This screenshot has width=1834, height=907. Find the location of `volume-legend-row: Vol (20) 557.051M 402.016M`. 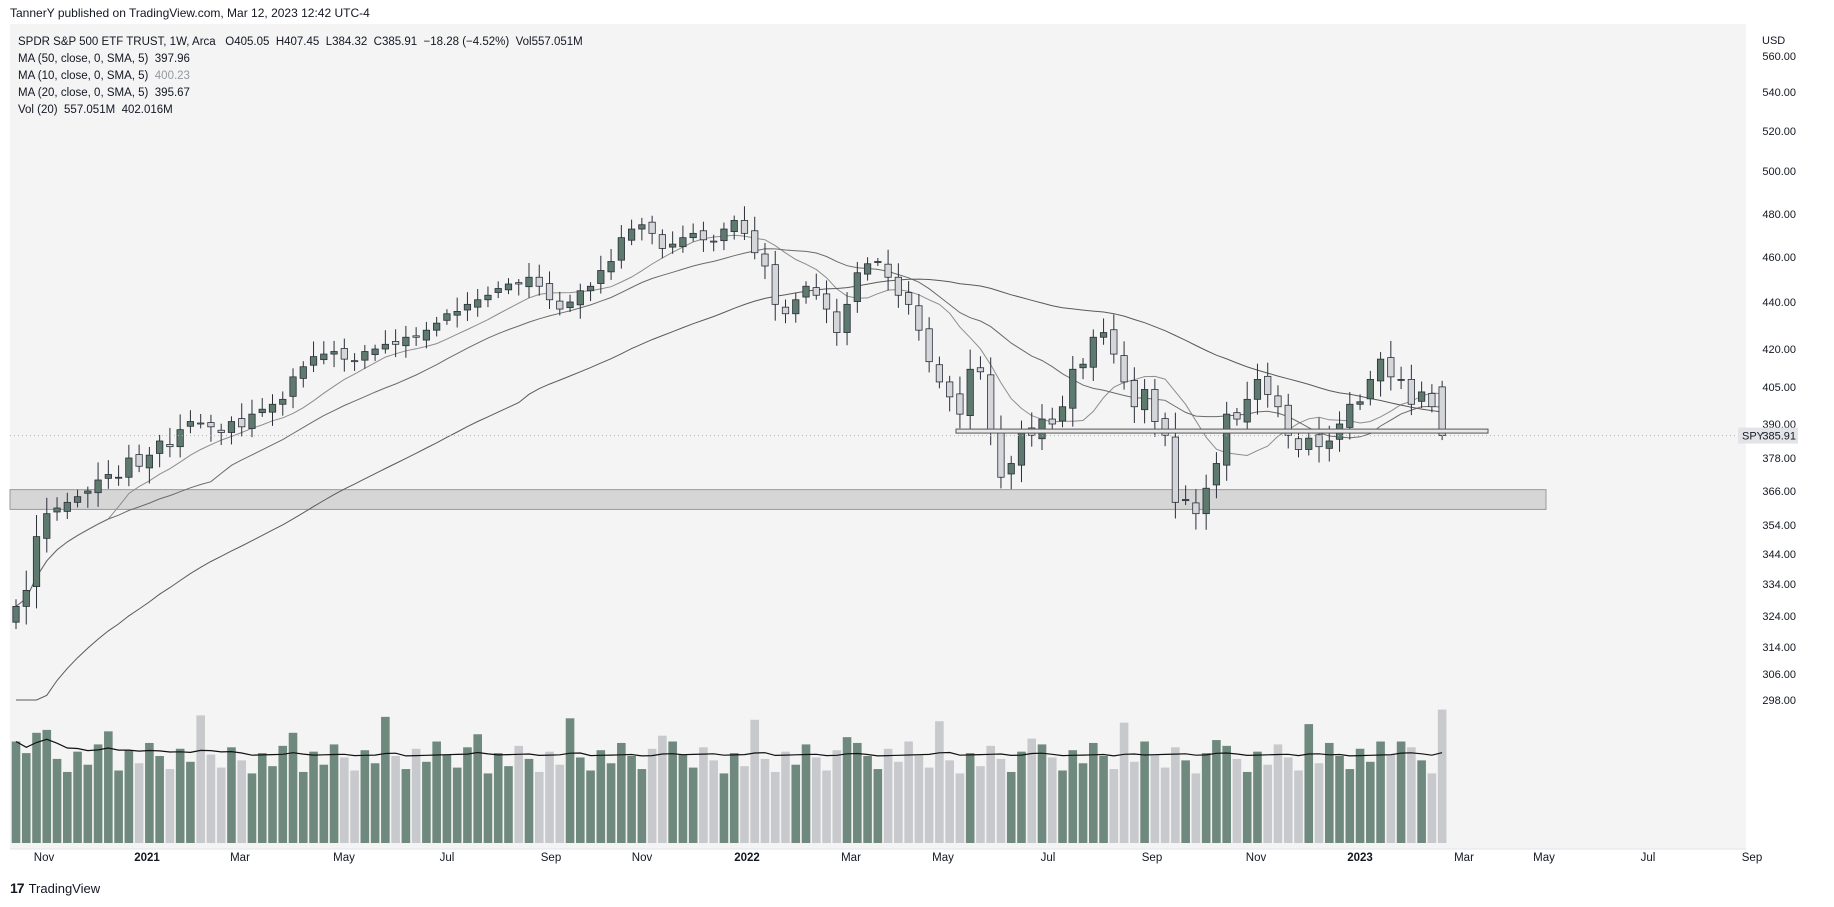

volume-legend-row: Vol (20) 557.051M 402.016M is located at coordinates (300, 110).